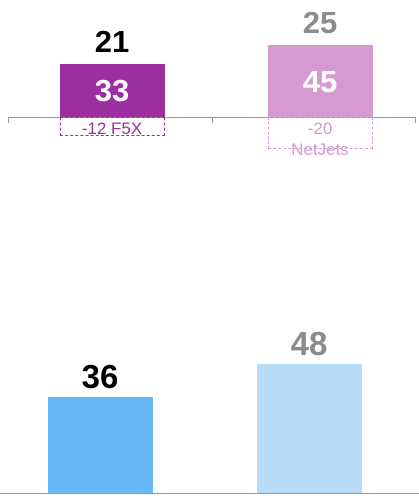  Describe the element at coordinates (209, 493) in the screenshot. I see `baseline` at that location.